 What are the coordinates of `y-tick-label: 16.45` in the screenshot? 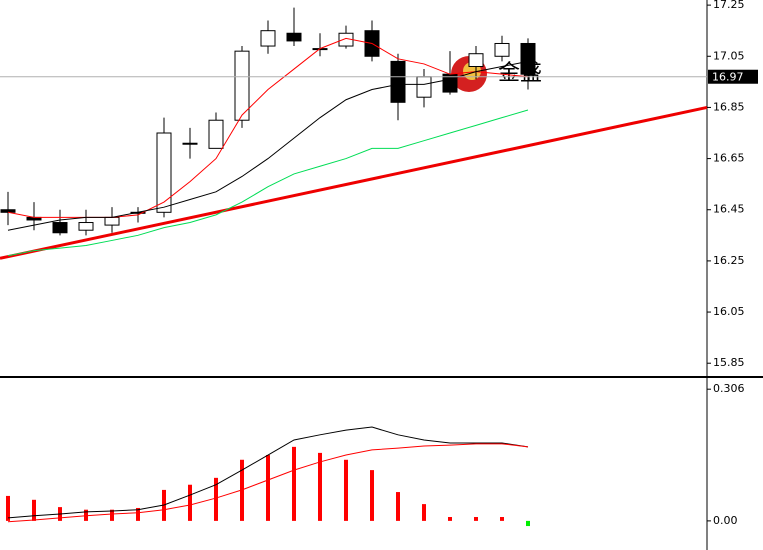 It's located at (729, 209).